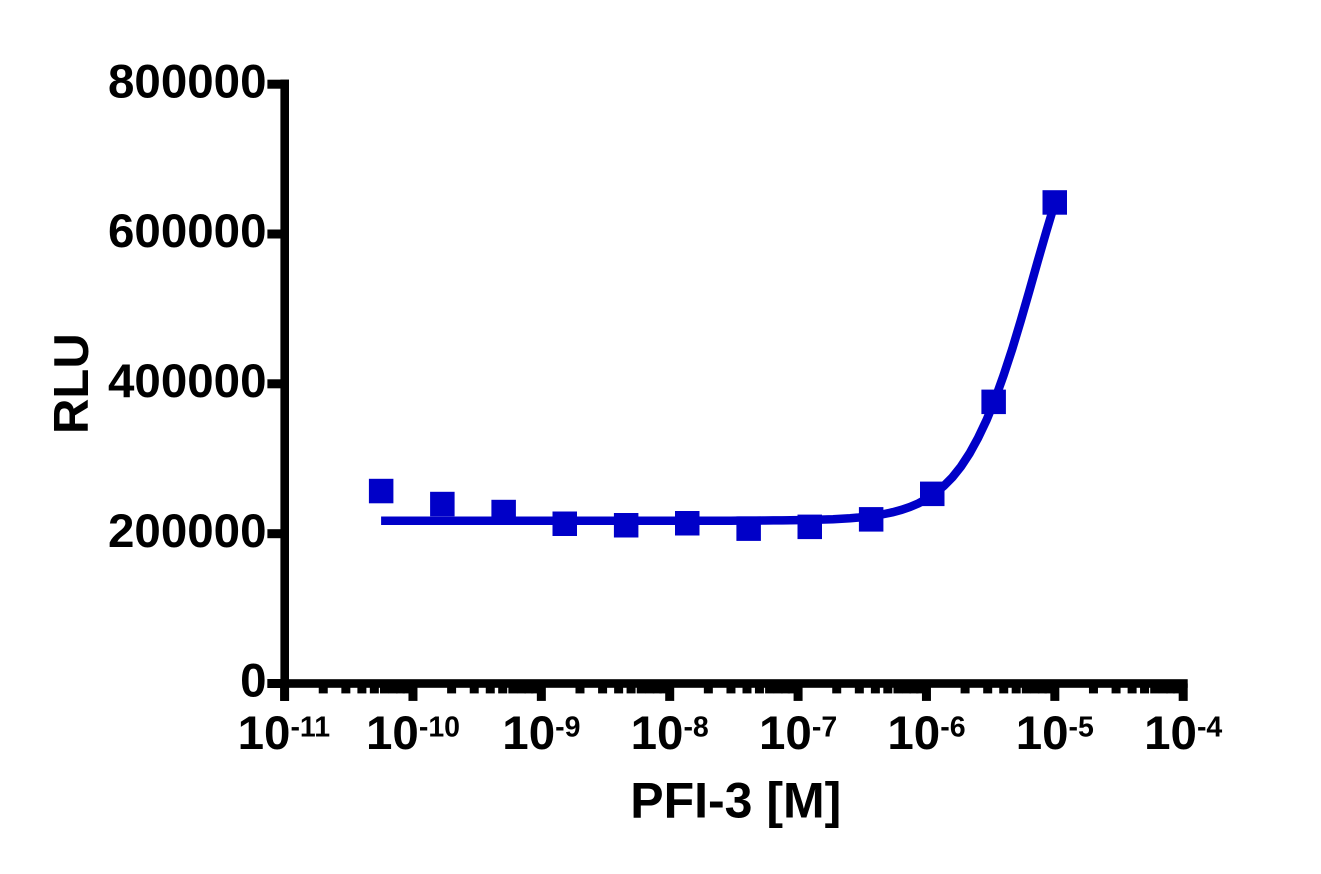 The width and height of the screenshot is (1321, 874). What do you see at coordinates (187, 381) in the screenshot?
I see `svg-text: 400000` at bounding box center [187, 381].